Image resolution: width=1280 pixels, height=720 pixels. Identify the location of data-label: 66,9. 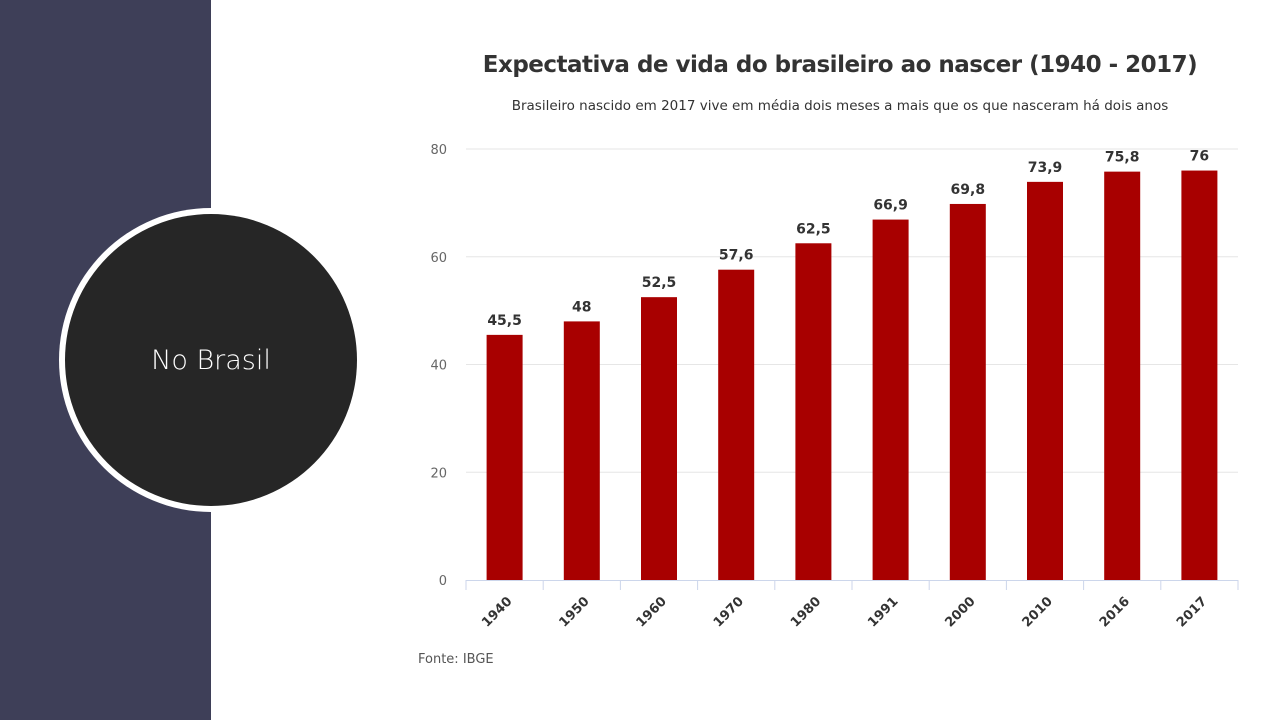
(890, 206).